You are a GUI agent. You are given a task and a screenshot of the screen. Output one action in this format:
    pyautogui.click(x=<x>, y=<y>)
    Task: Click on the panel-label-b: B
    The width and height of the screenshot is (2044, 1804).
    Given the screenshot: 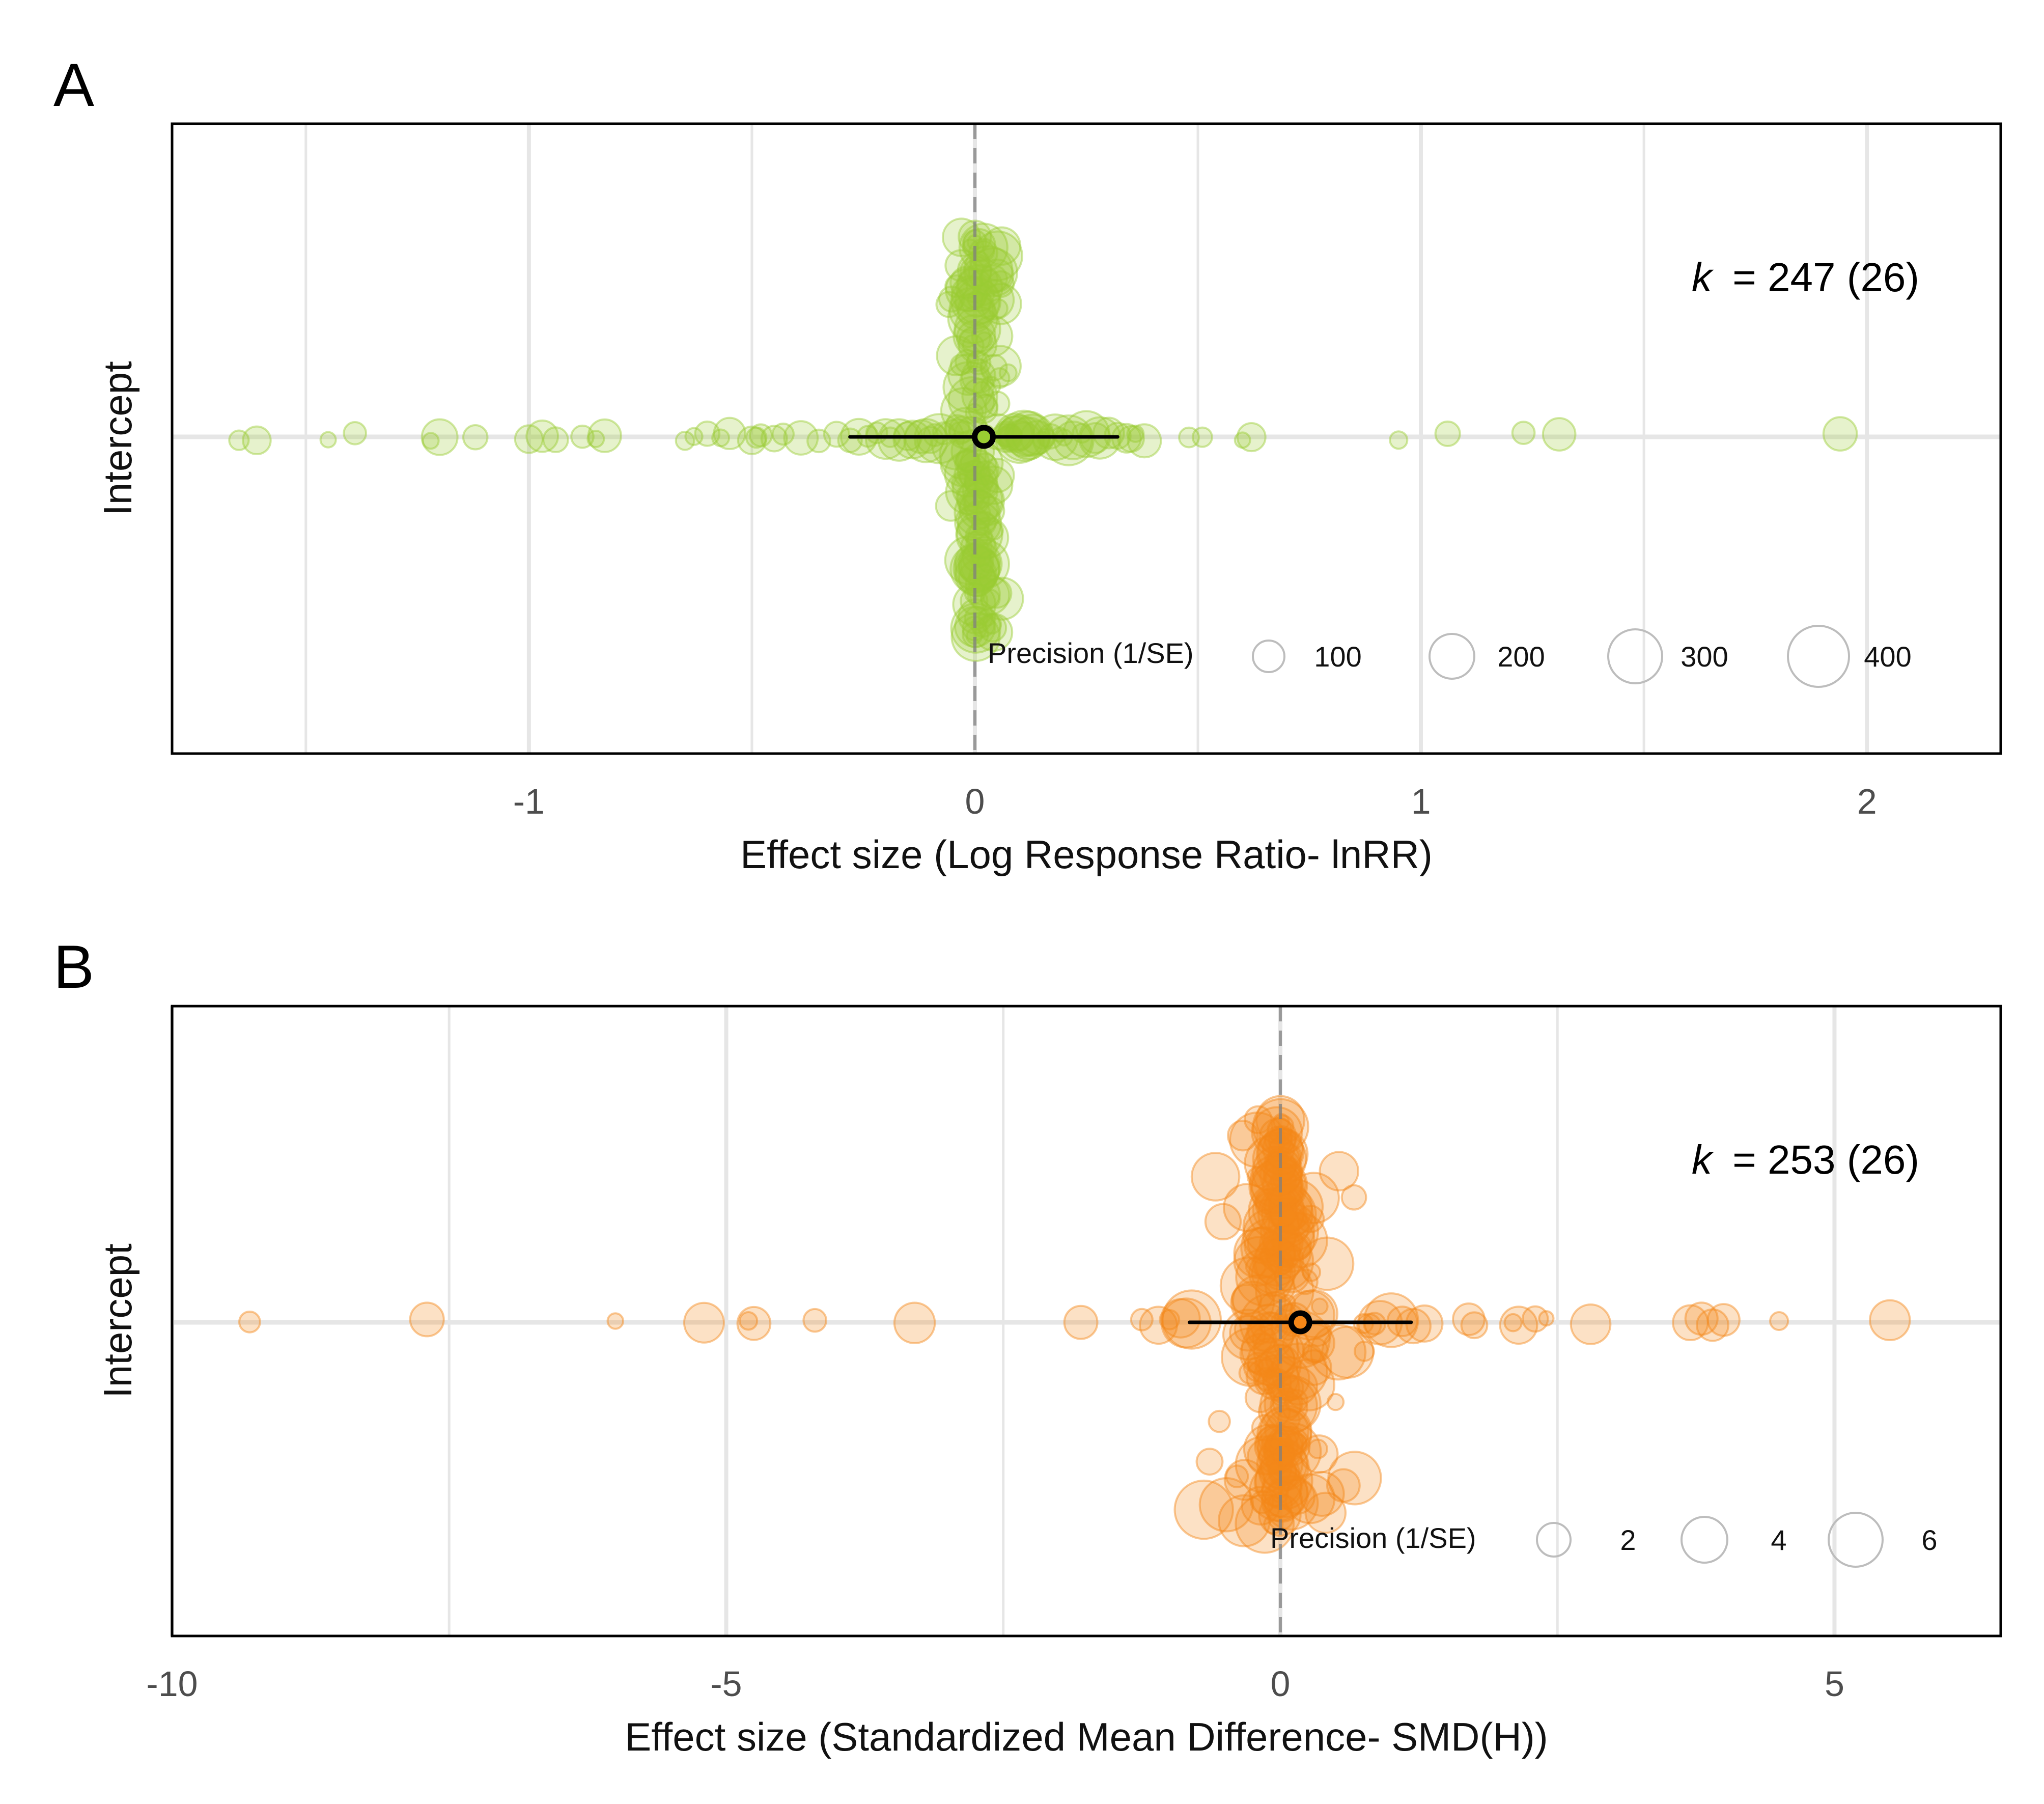 What is the action you would take?
    pyautogui.click(x=73, y=967)
    